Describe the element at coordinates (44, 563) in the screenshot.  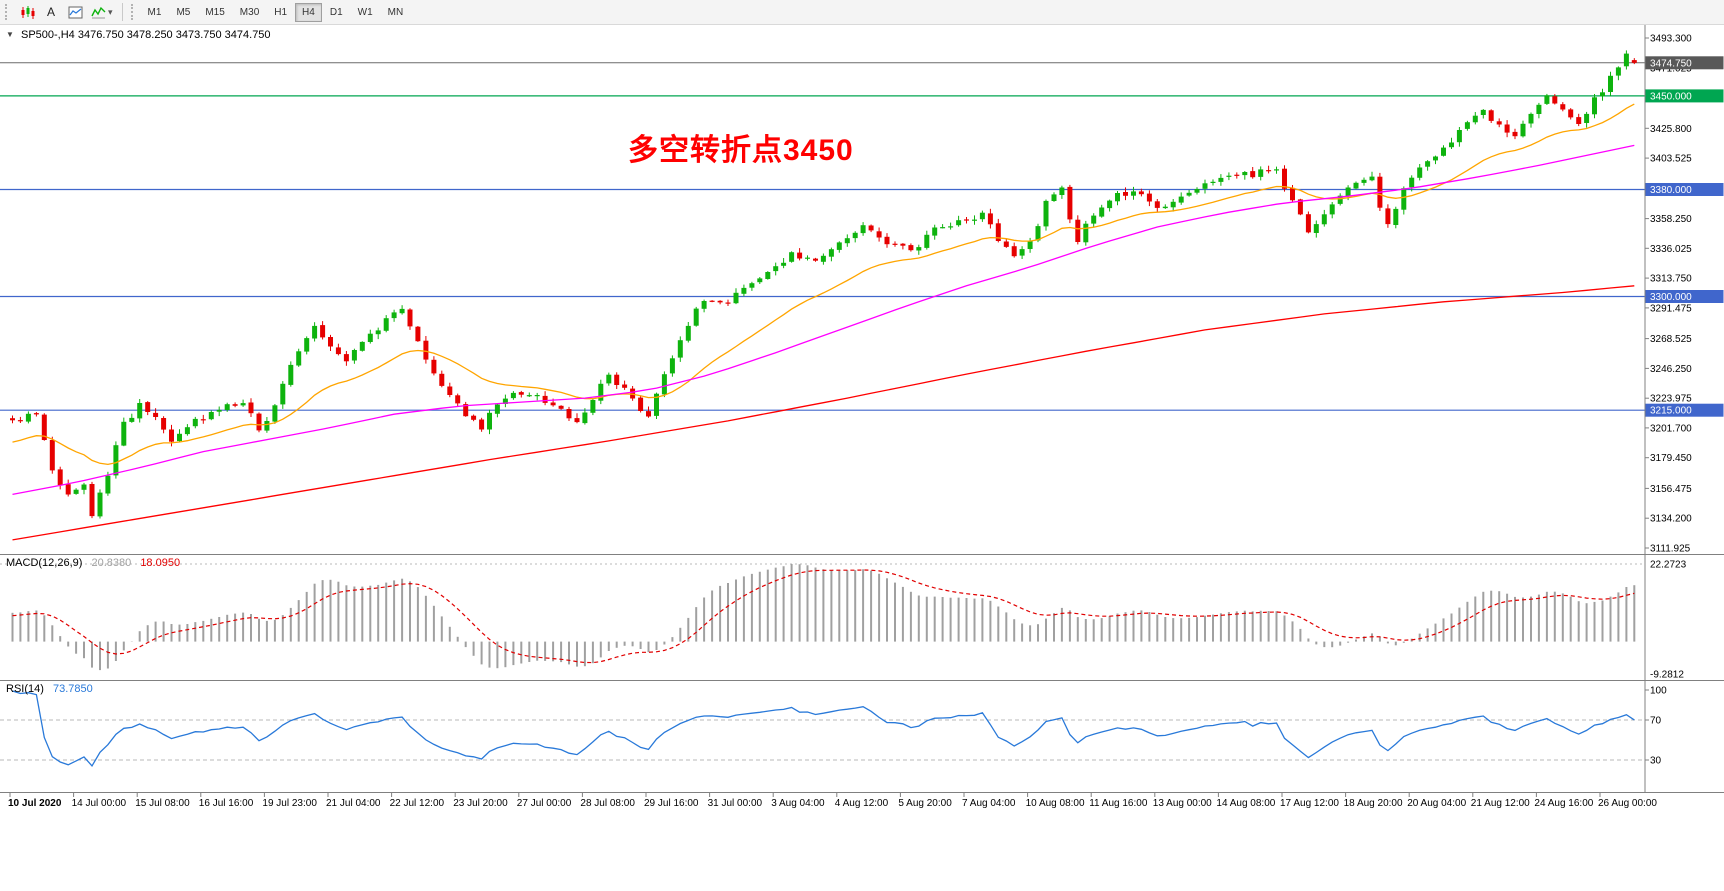
I see `macd-name: MACD(12,26,9)` at that location.